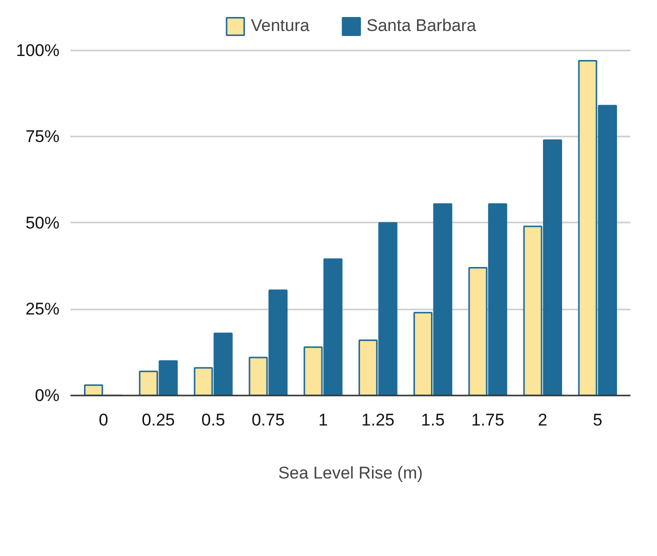 The image size is (657, 556). Describe the element at coordinates (38, 50) in the screenshot. I see `y-tick-label: 100%` at that location.